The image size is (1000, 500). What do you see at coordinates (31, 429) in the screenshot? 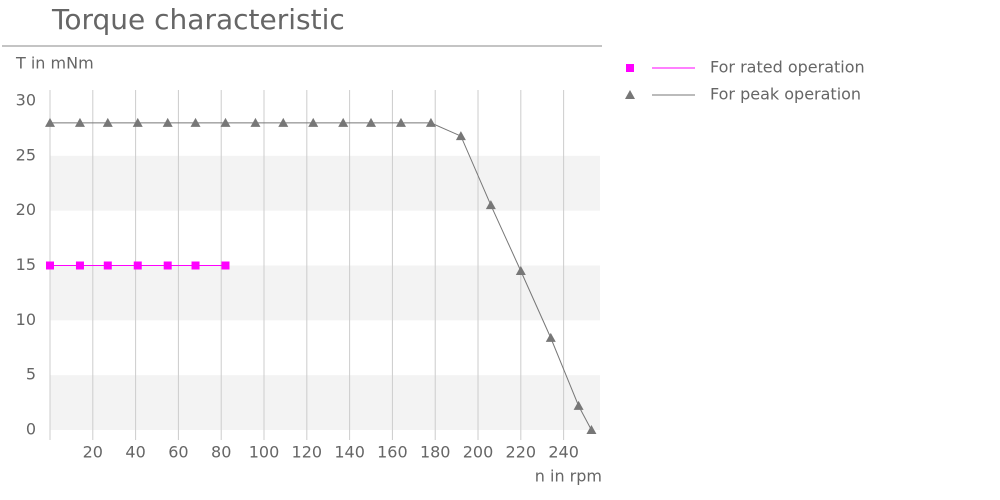
I see `y-tick-label: 0` at bounding box center [31, 429].